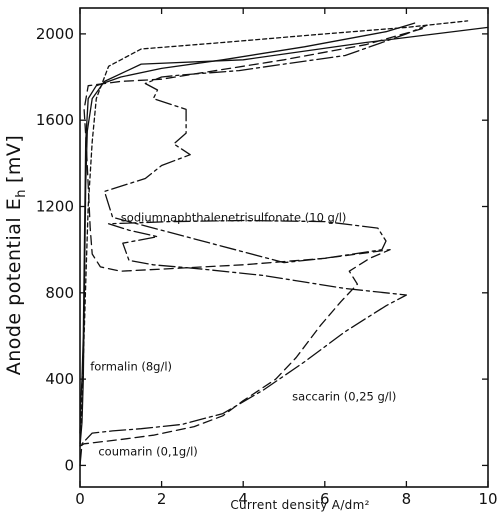 Image resolution: width=500 pixels, height=519 pixels. I want to click on y-axis-title-main: Anode potential E, so click(14, 287).